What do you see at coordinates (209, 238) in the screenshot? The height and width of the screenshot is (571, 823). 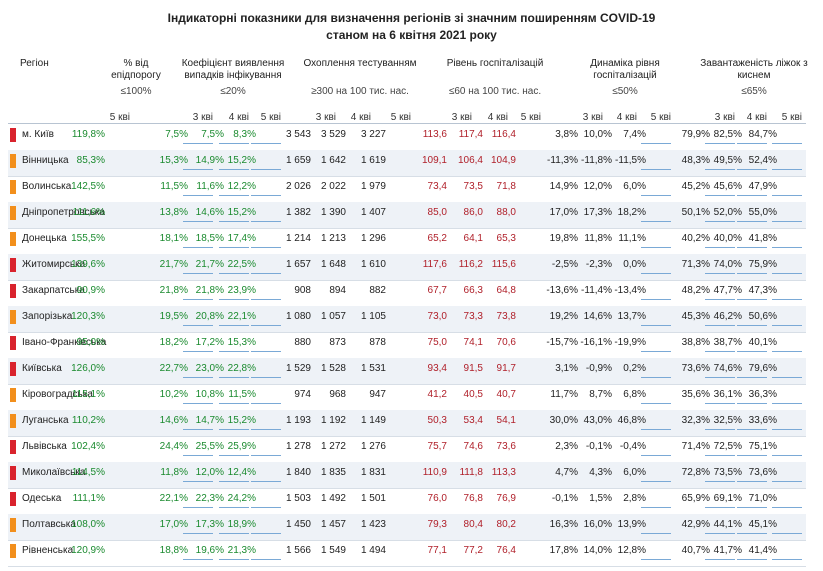 I see `coef-value: 18,5%` at bounding box center [209, 238].